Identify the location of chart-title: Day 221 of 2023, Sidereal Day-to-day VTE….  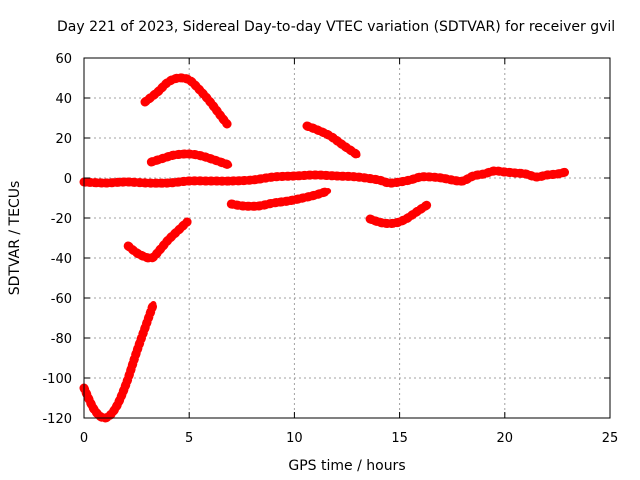
(336, 27).